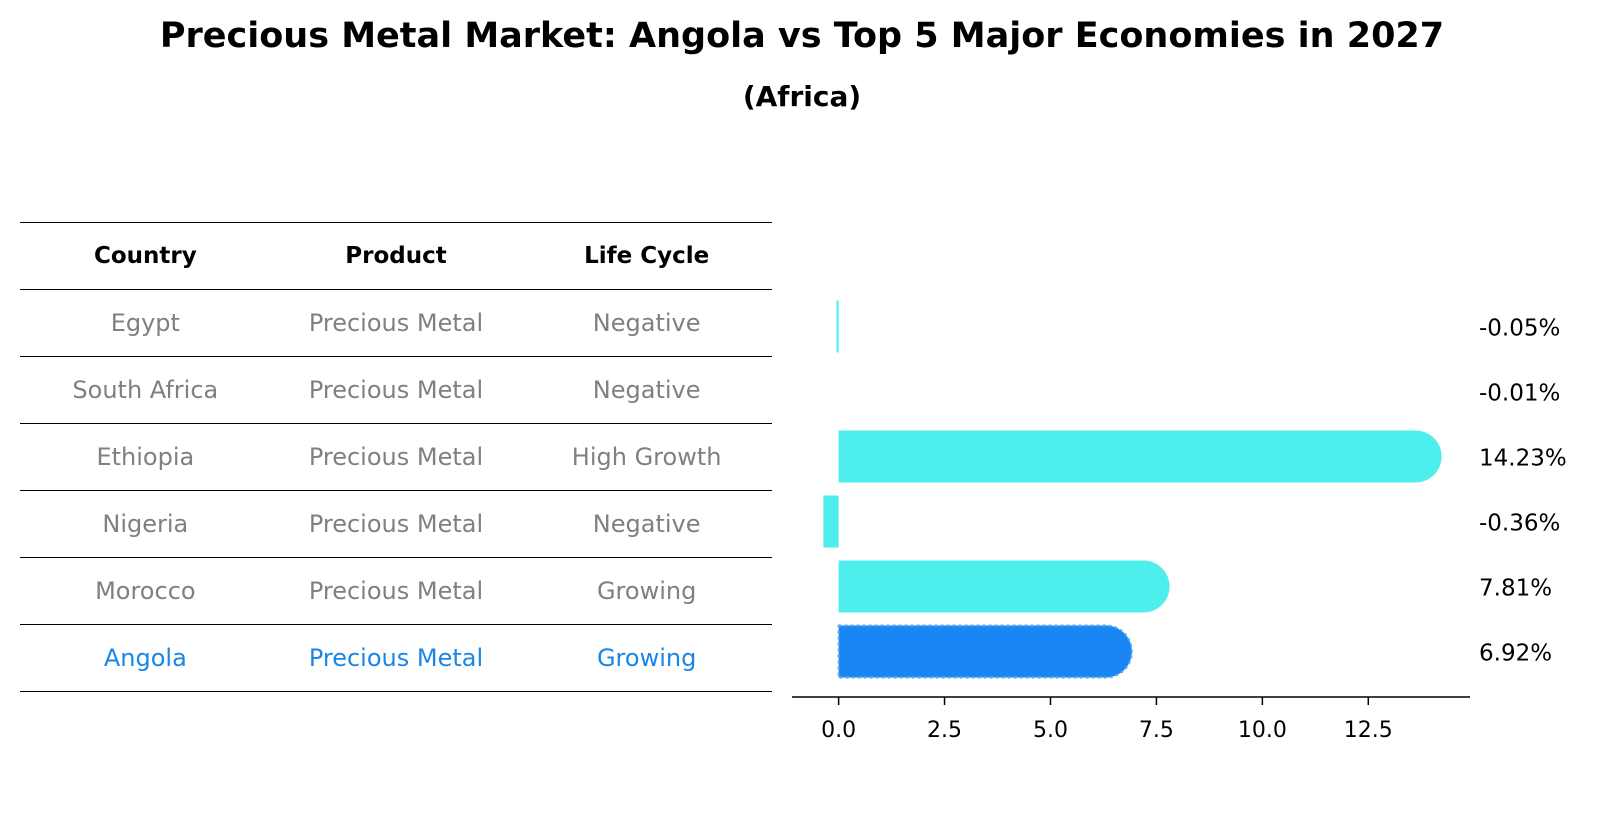 This screenshot has width=1604, height=823. Describe the element at coordinates (1368, 730) in the screenshot. I see `x-tick-label: 12.5` at that location.